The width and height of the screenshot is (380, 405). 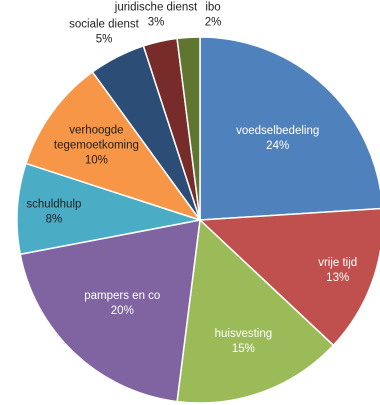 I want to click on pie-label-schuldhulp: schuldhulp 8%, so click(x=53, y=211).